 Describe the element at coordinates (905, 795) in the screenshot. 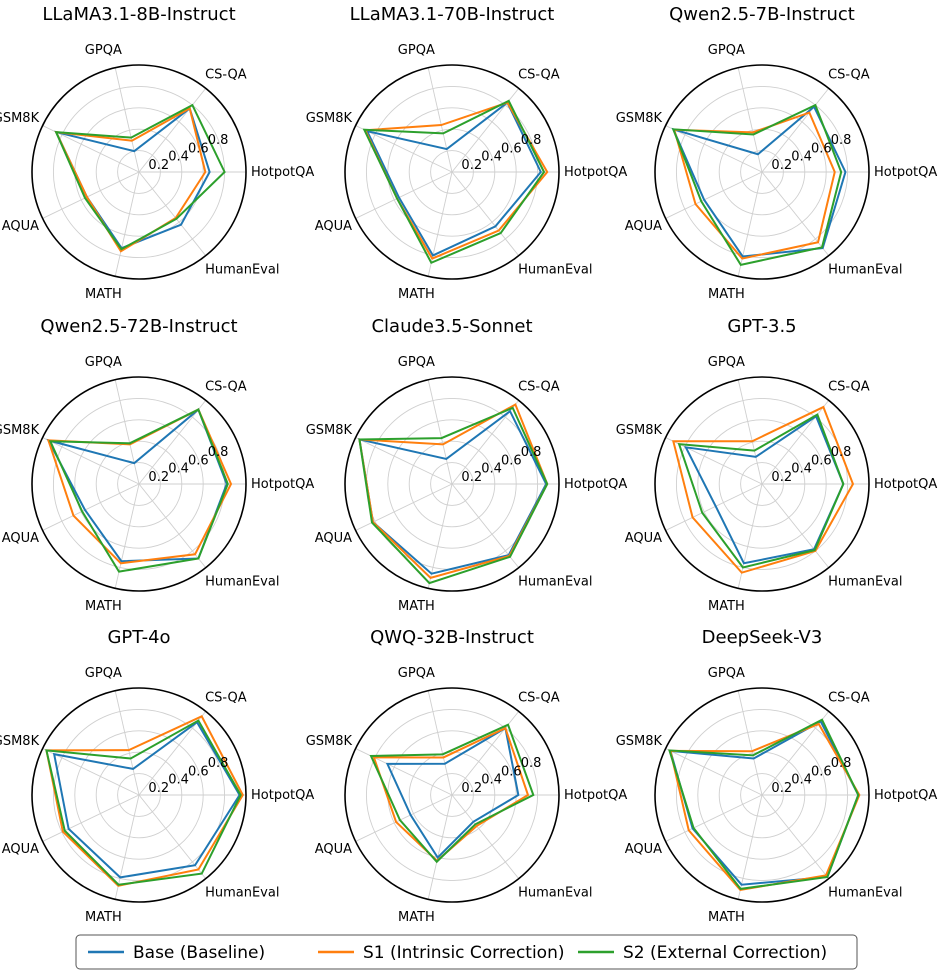

I see `axis-label: HotpotQA` at that location.